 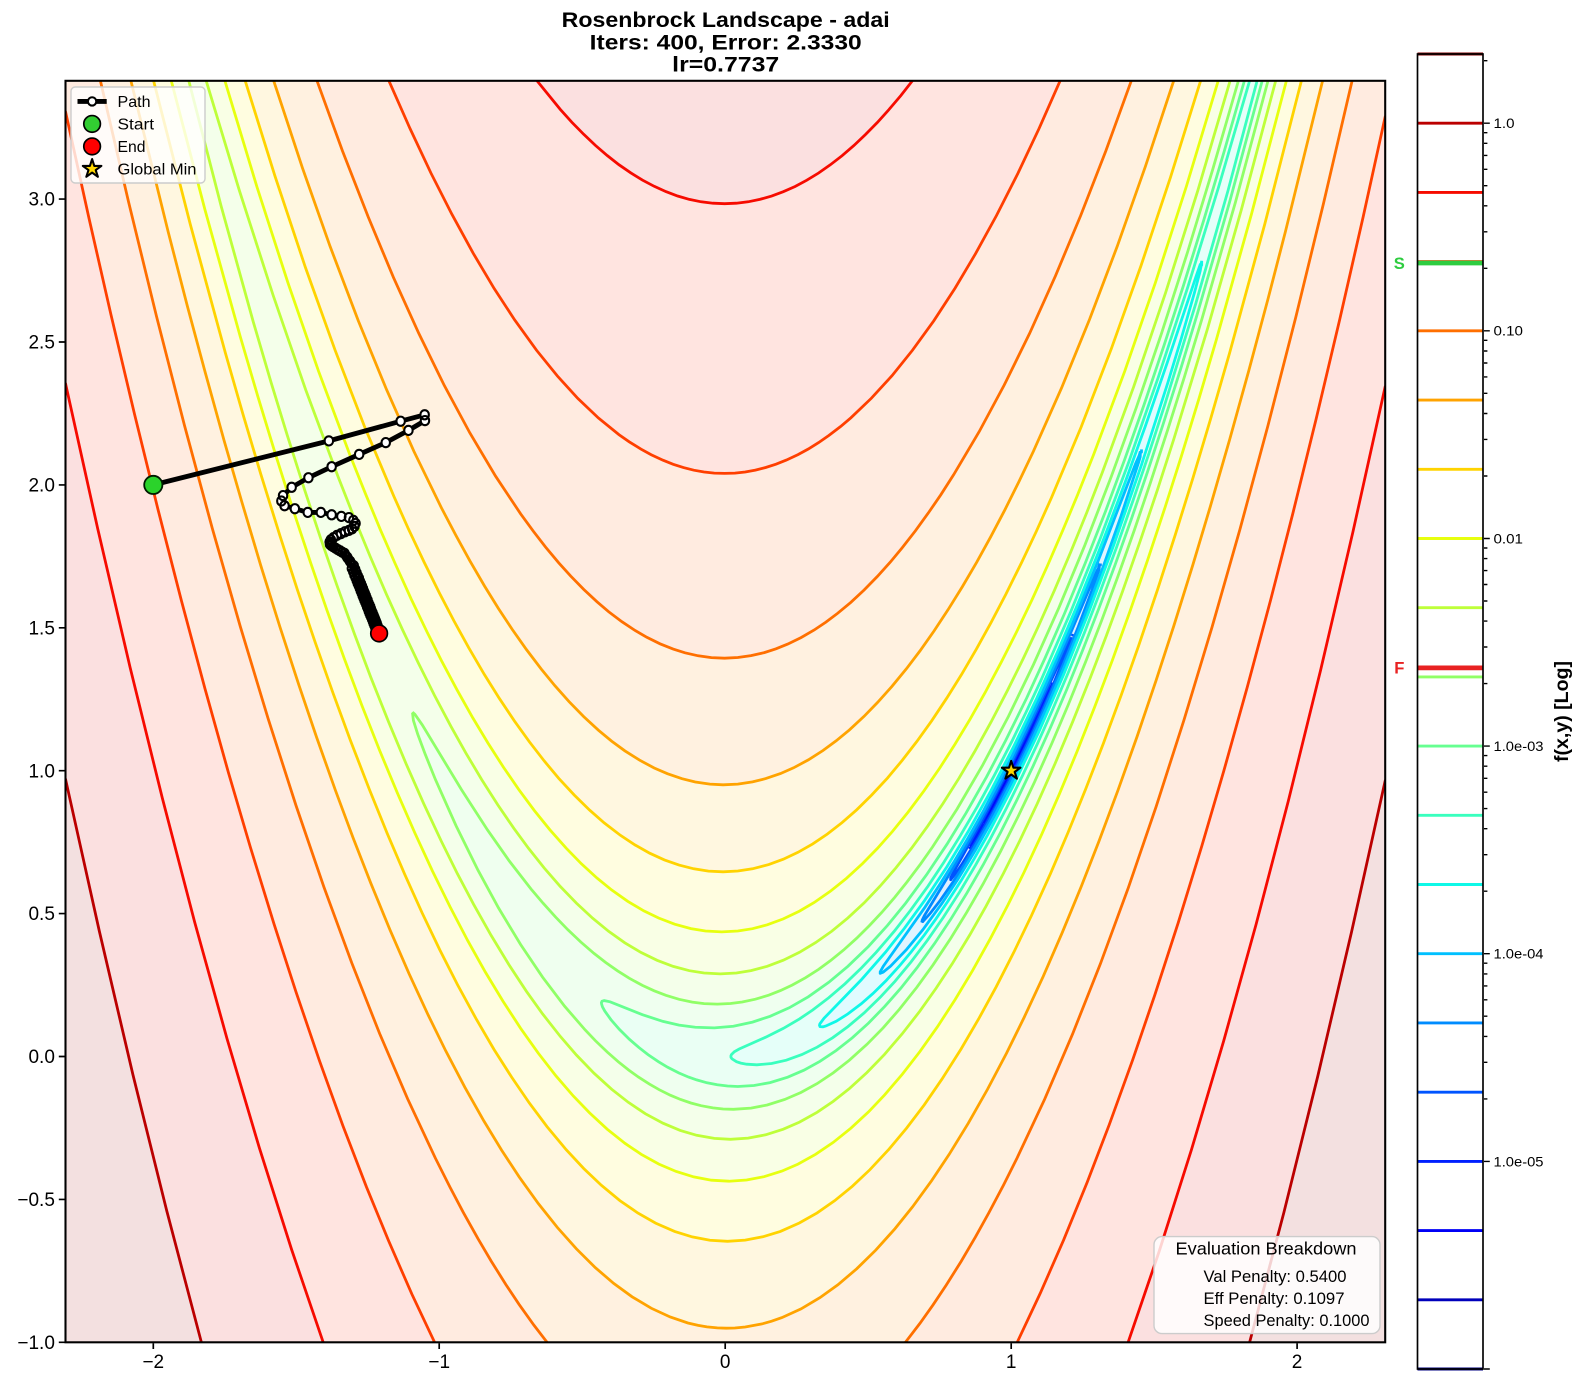 I want to click on svg-text: Start, so click(x=136, y=124).